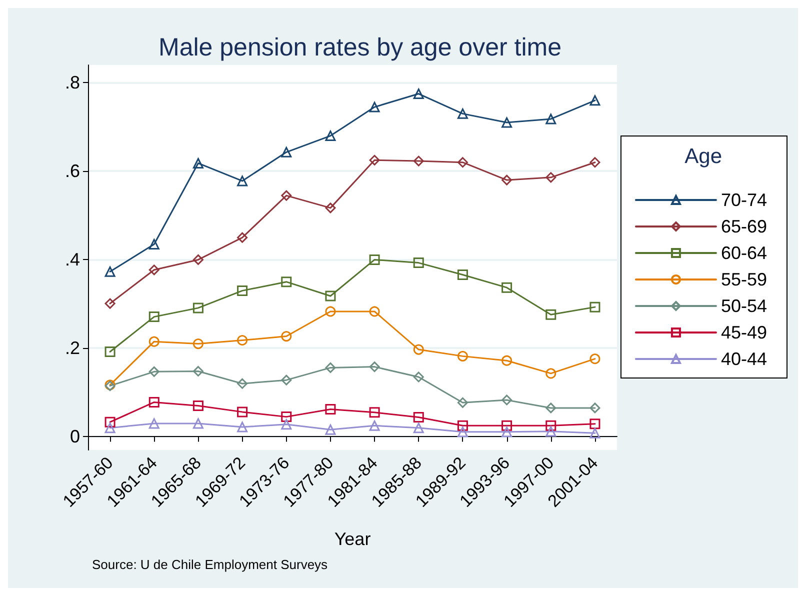  What do you see at coordinates (75, 436) in the screenshot?
I see `y-tick-label: 0` at bounding box center [75, 436].